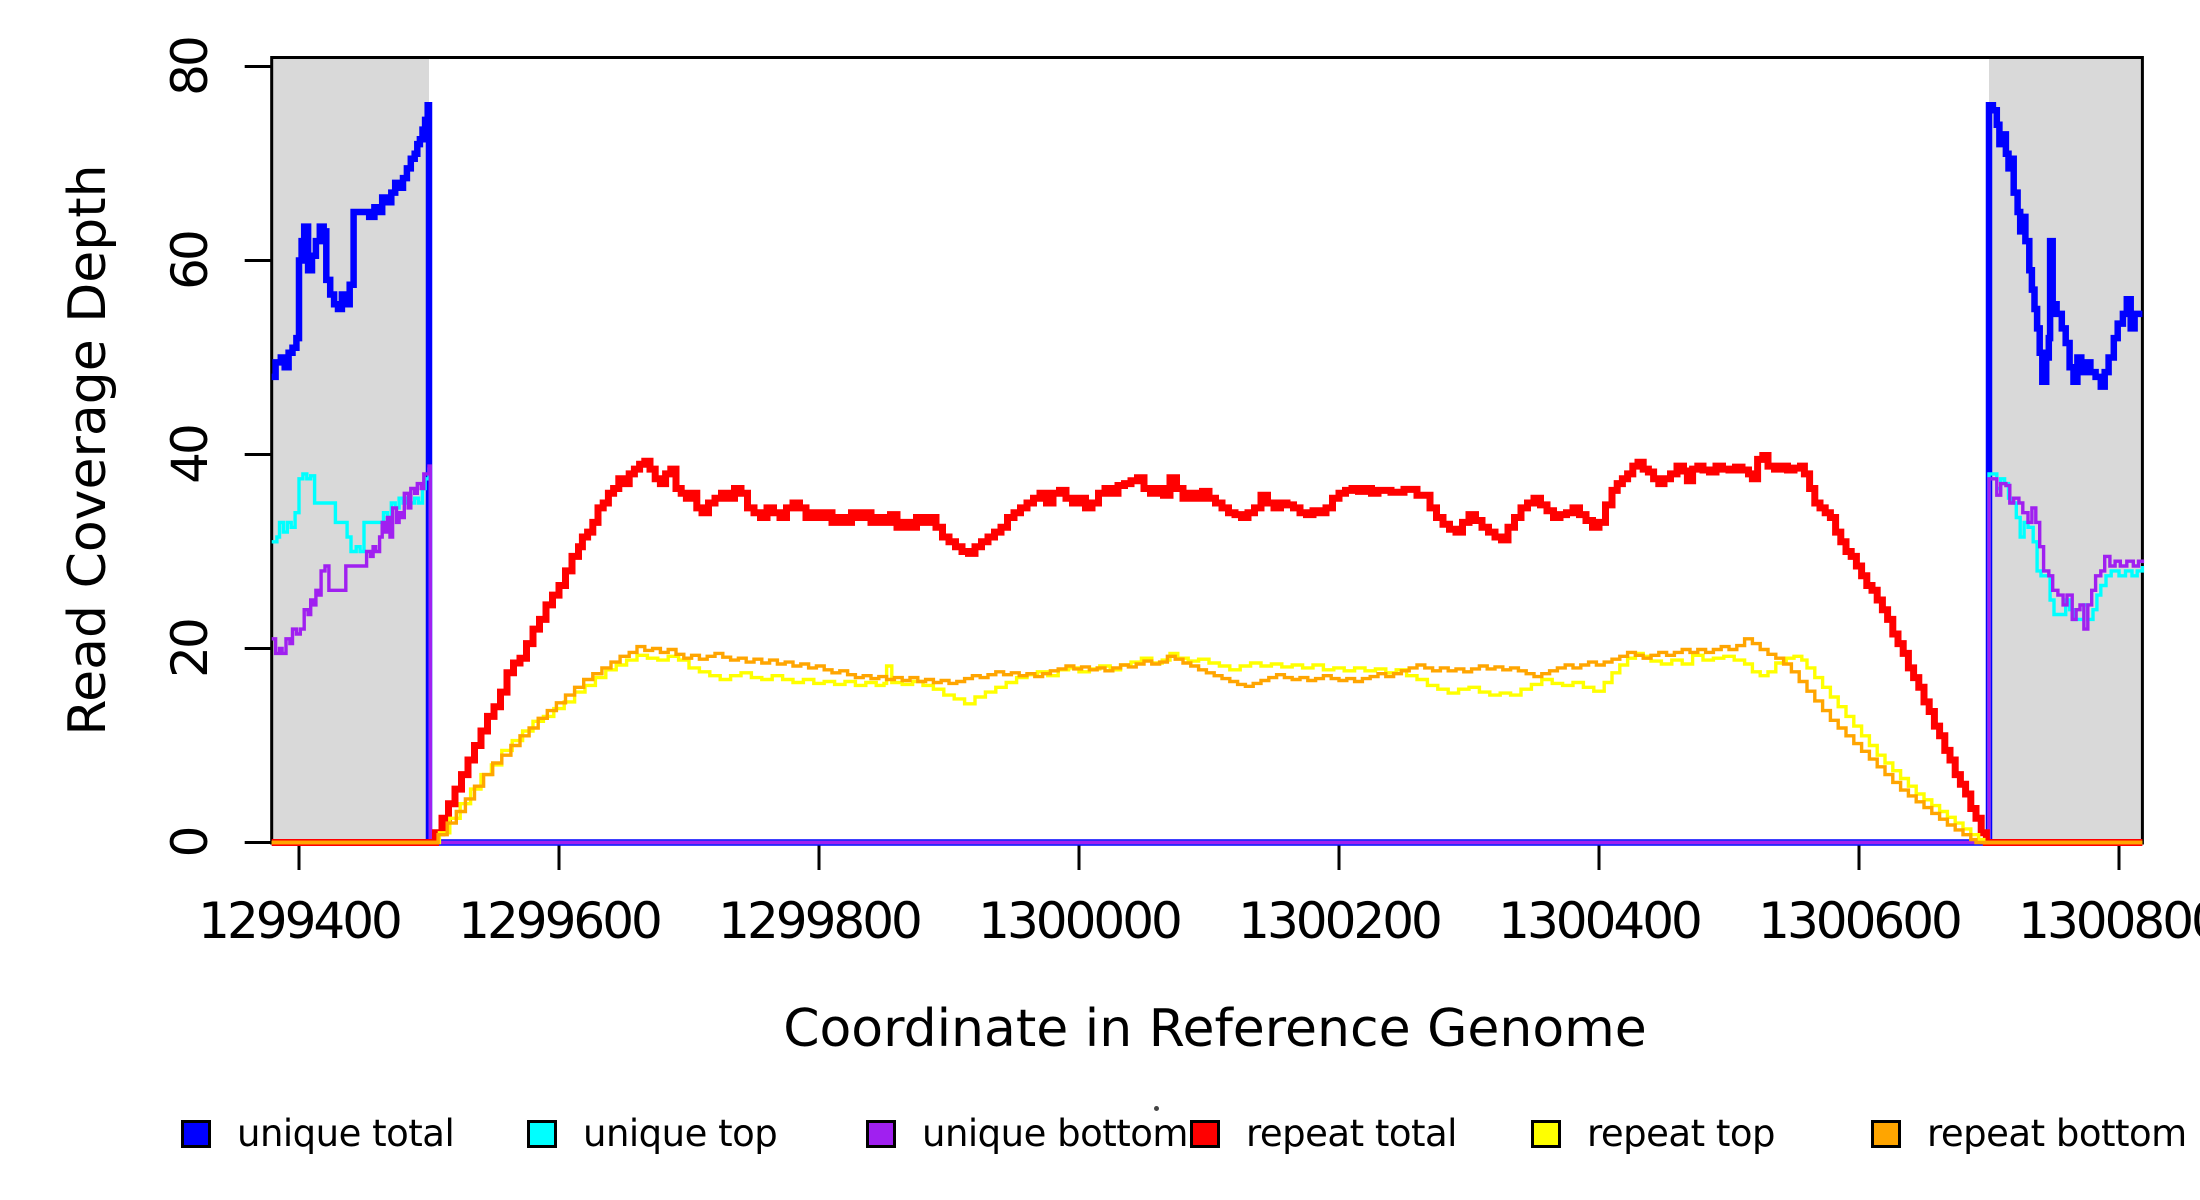 This screenshot has width=2200, height=1200. I want to click on y-tick-label: 80, so click(190, 66).